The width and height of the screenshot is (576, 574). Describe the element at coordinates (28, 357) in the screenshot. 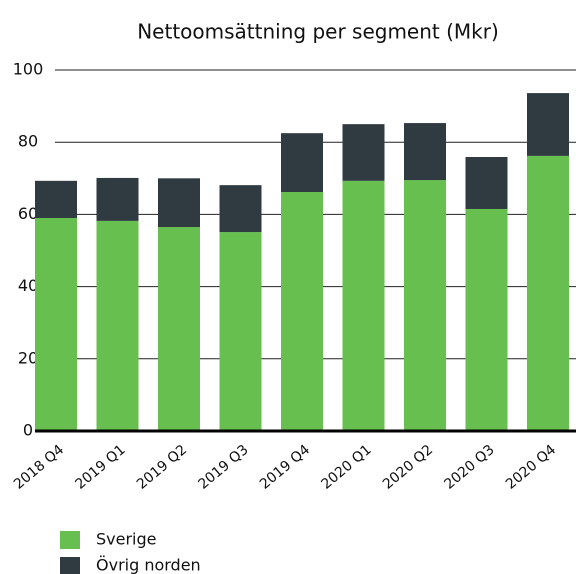

I see `y-tick-label: 20` at that location.